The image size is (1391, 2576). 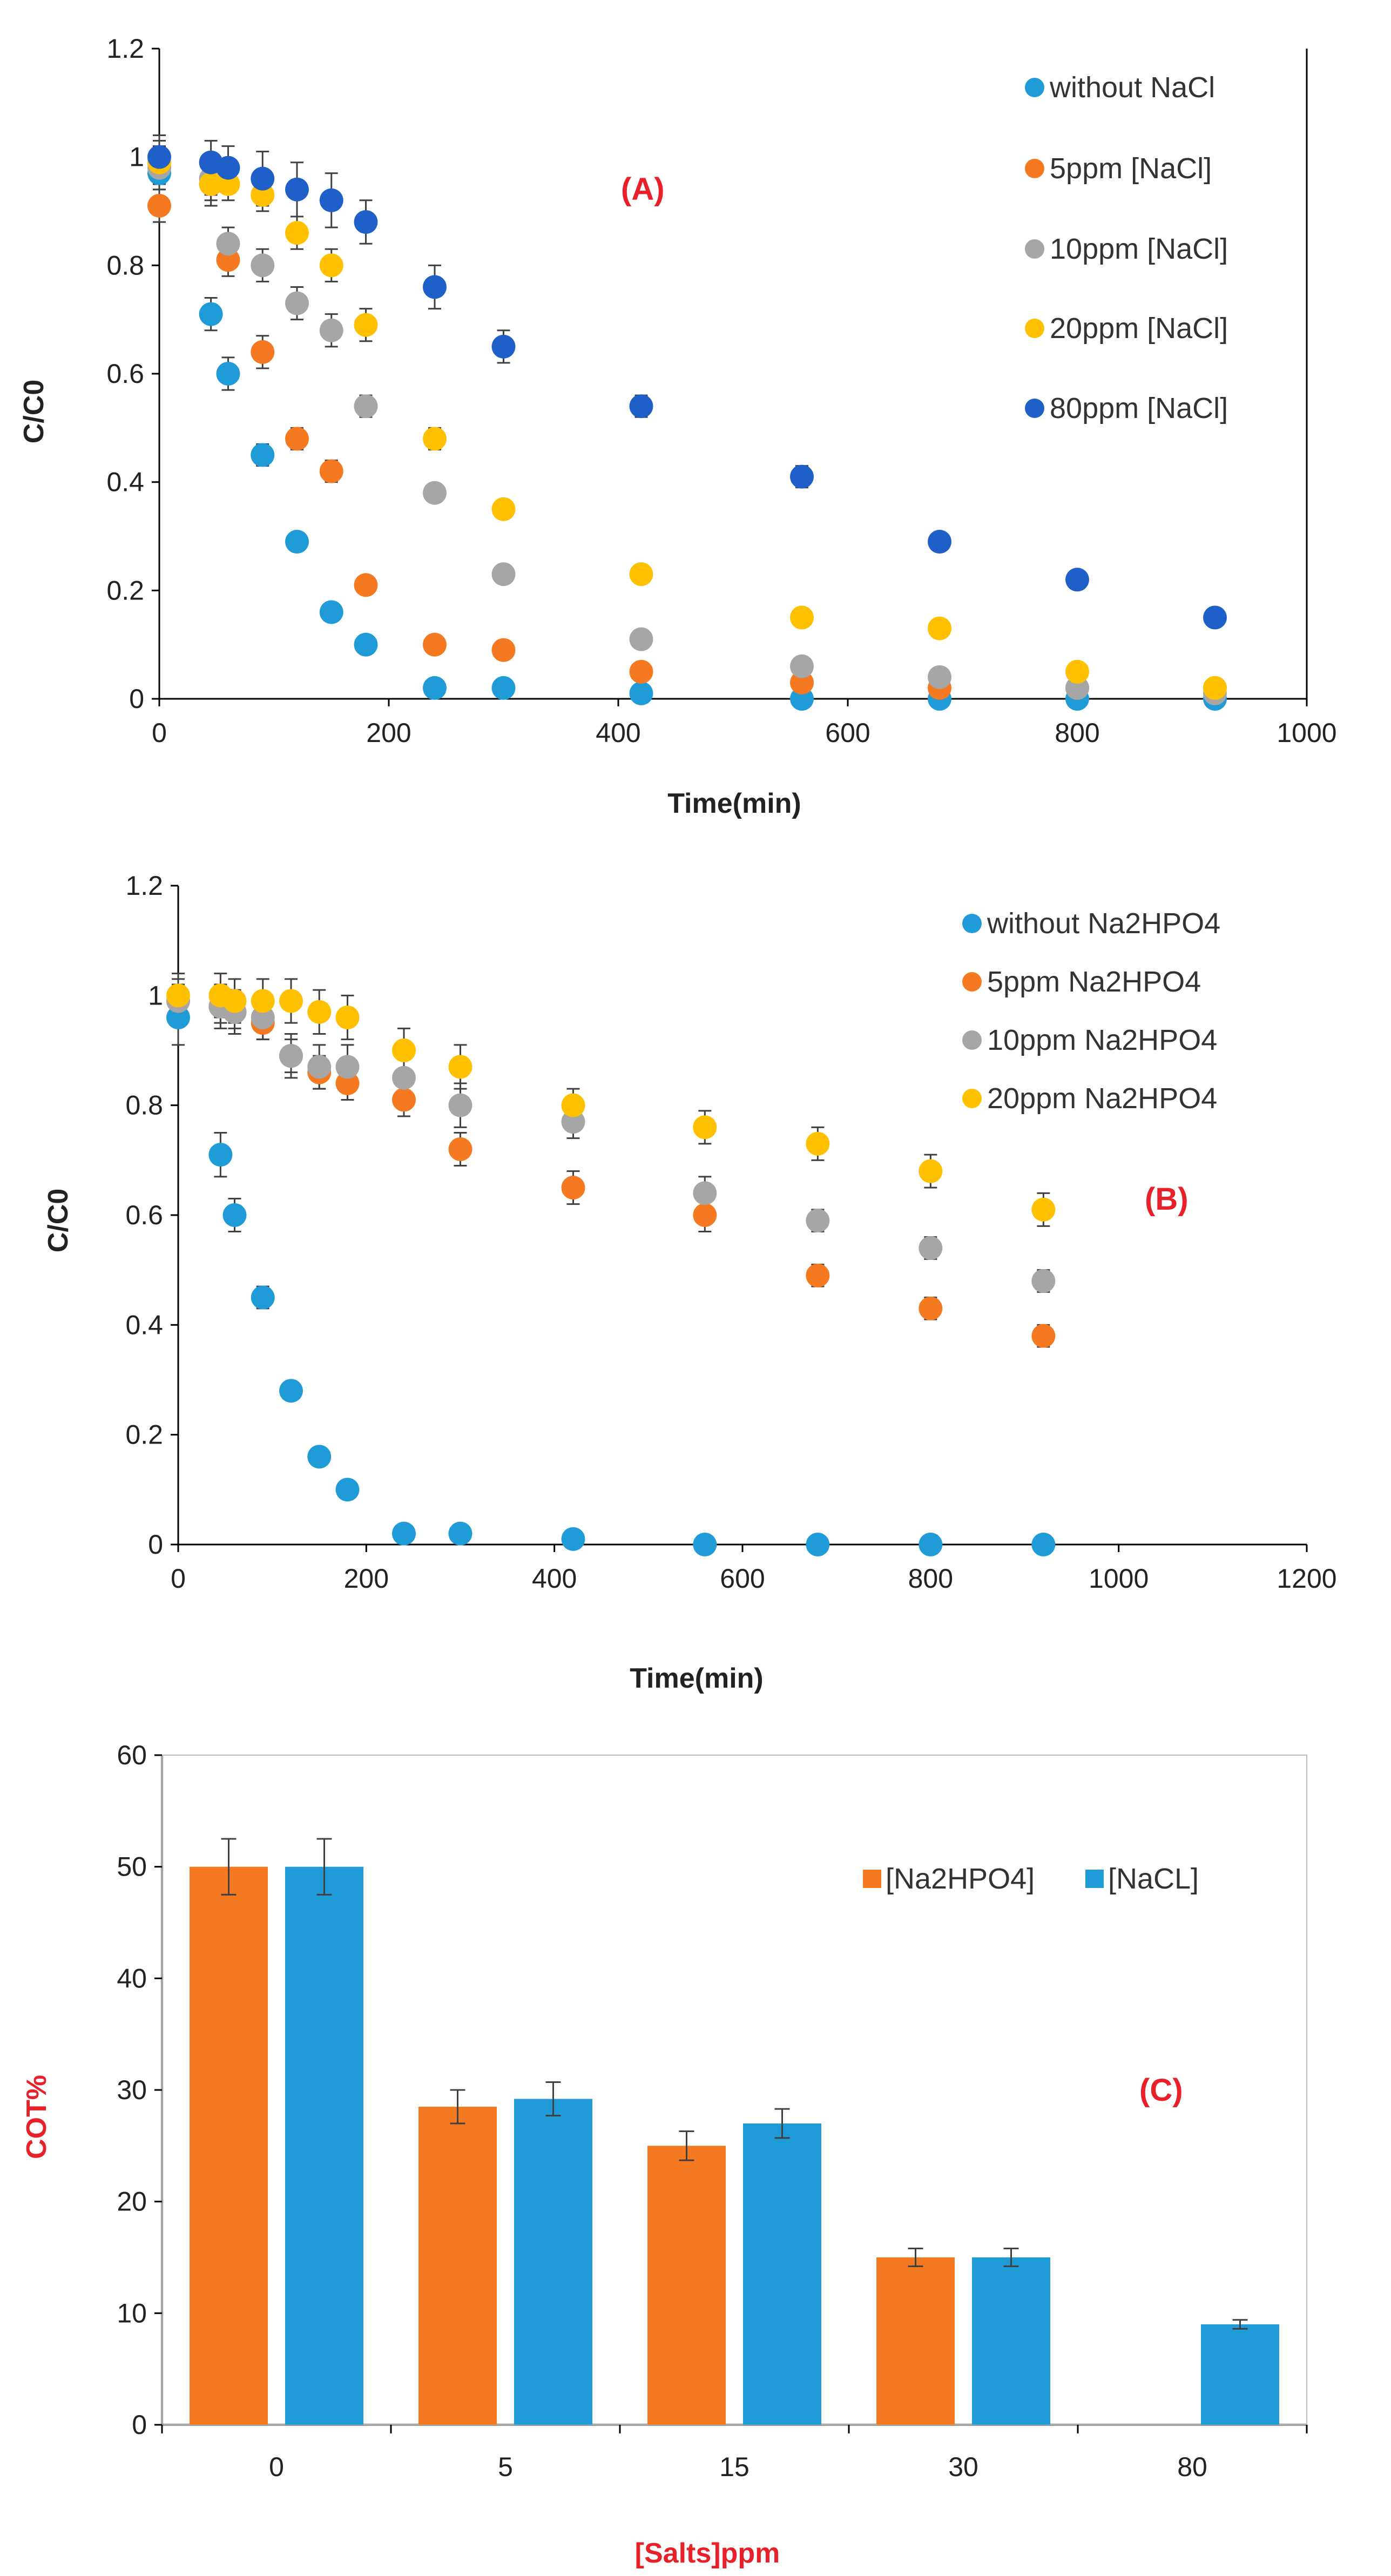 I want to click on panel-c-annotation: (C), so click(x=1161, y=2090).